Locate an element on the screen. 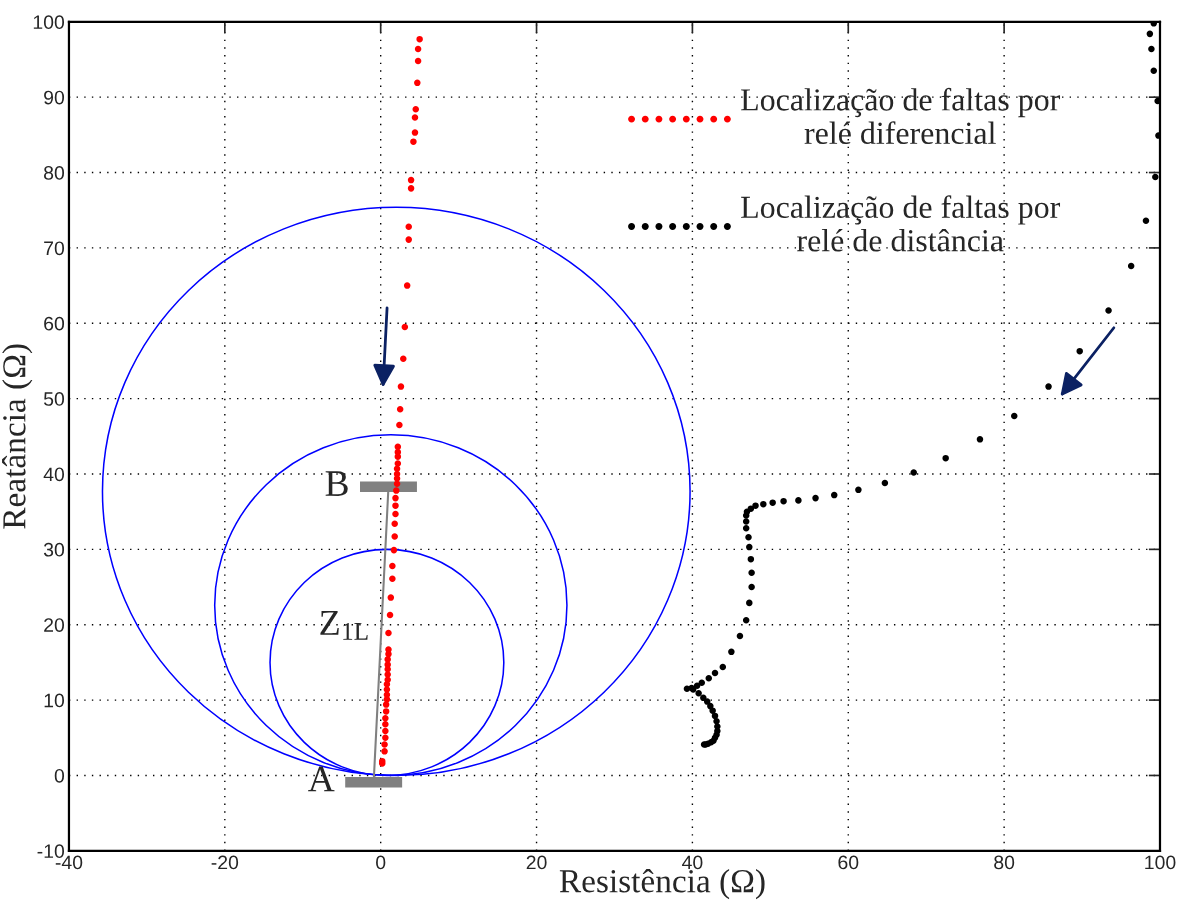 This screenshot has height=909, width=1189. annotation: B is located at coordinates (336, 483).